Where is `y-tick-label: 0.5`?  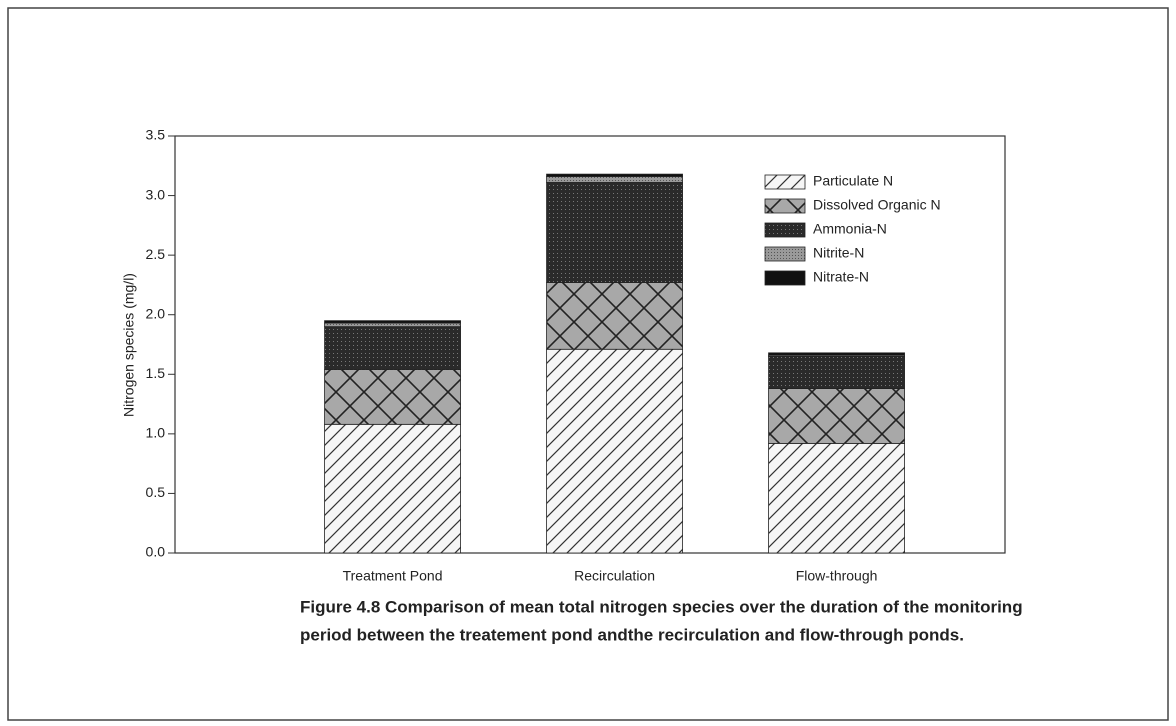
y-tick-label: 0.5 is located at coordinates (156, 492).